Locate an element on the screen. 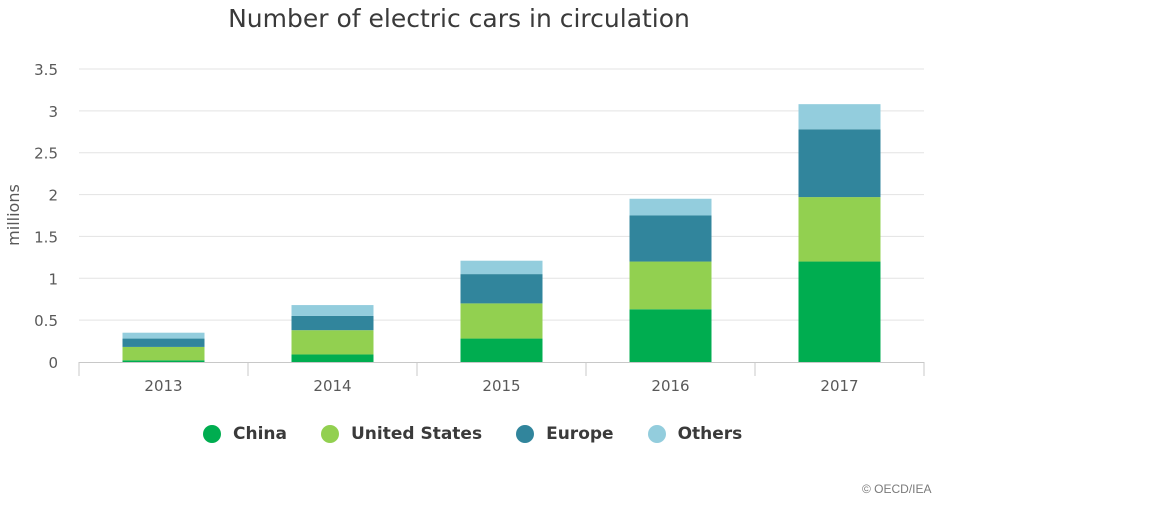 The height and width of the screenshot is (510, 1150). bar-europe-2014 is located at coordinates (332, 323).